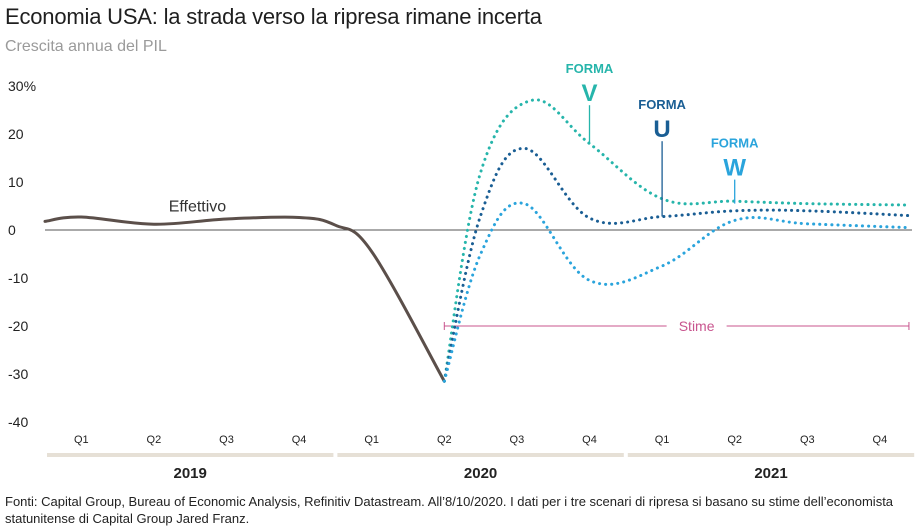 This screenshot has height=530, width=916. Describe the element at coordinates (697, 326) in the screenshot. I see `estimate-range-label: Stime` at that location.